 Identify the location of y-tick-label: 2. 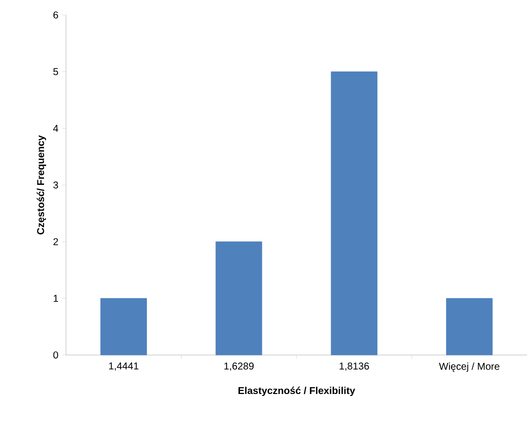
(55, 242).